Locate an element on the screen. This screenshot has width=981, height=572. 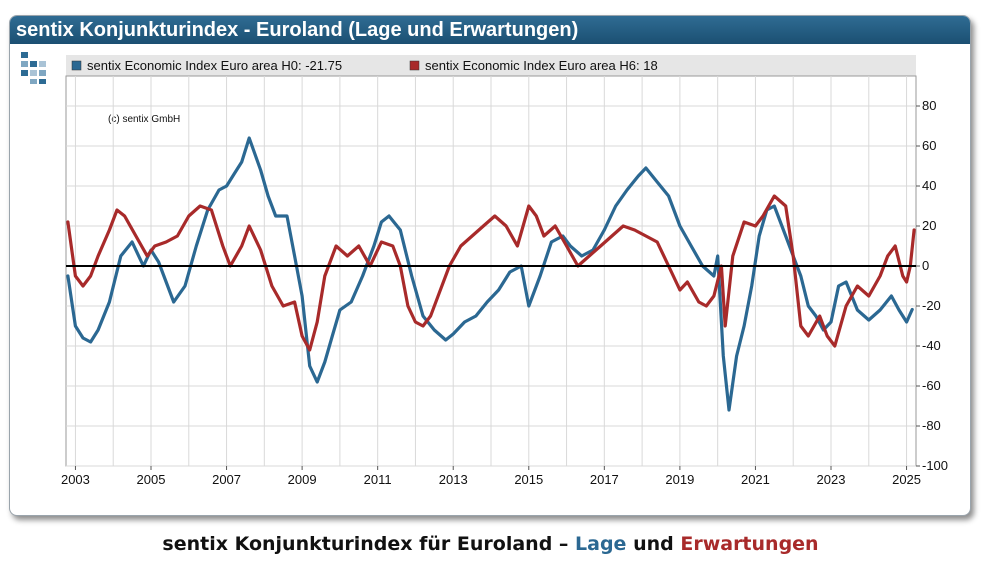
y-tick-label: -20 is located at coordinates (931, 305).